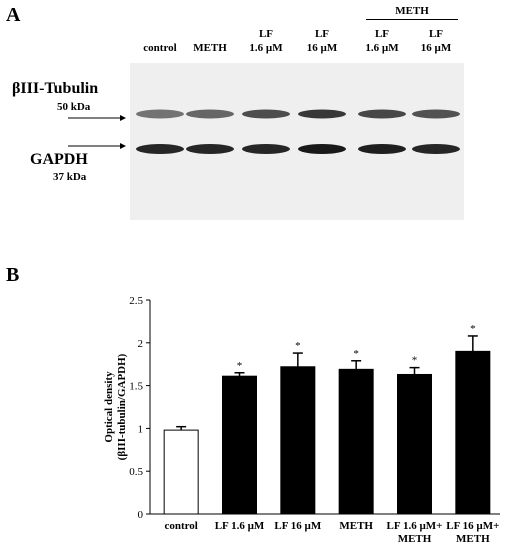  Describe the element at coordinates (98, 119) in the screenshot. I see `tubulin-arrow` at that location.